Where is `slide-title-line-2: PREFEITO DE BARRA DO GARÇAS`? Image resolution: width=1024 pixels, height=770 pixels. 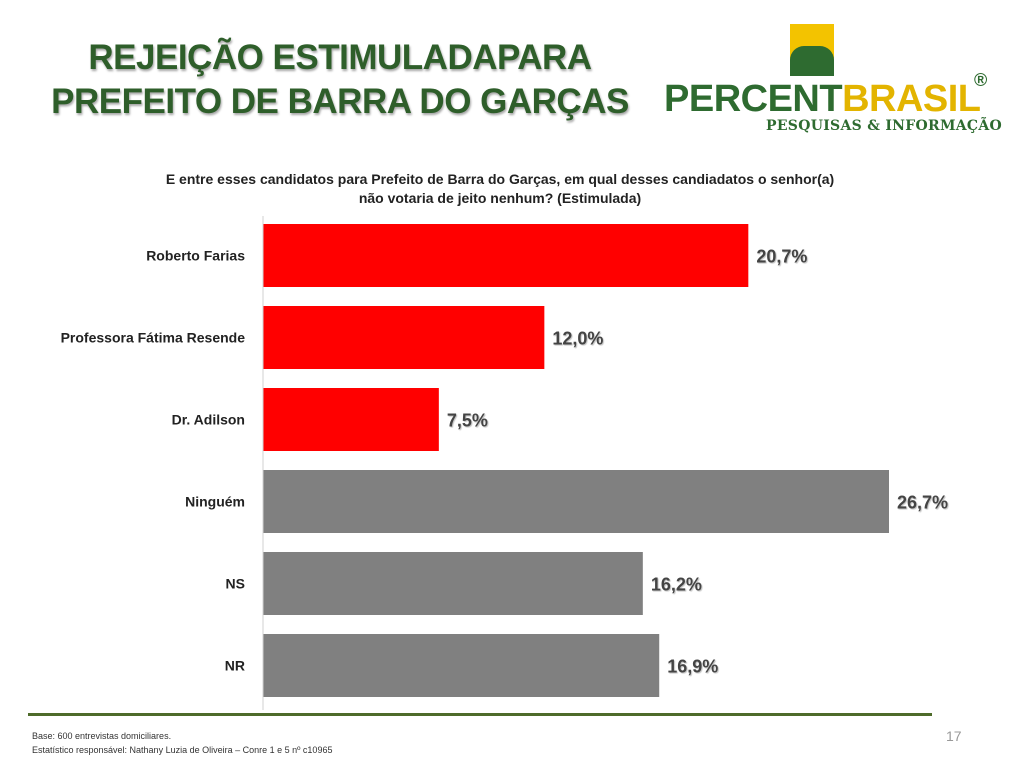 slide-title-line-2: PREFEITO DE BARRA DO GARÇAS is located at coordinates (340, 101).